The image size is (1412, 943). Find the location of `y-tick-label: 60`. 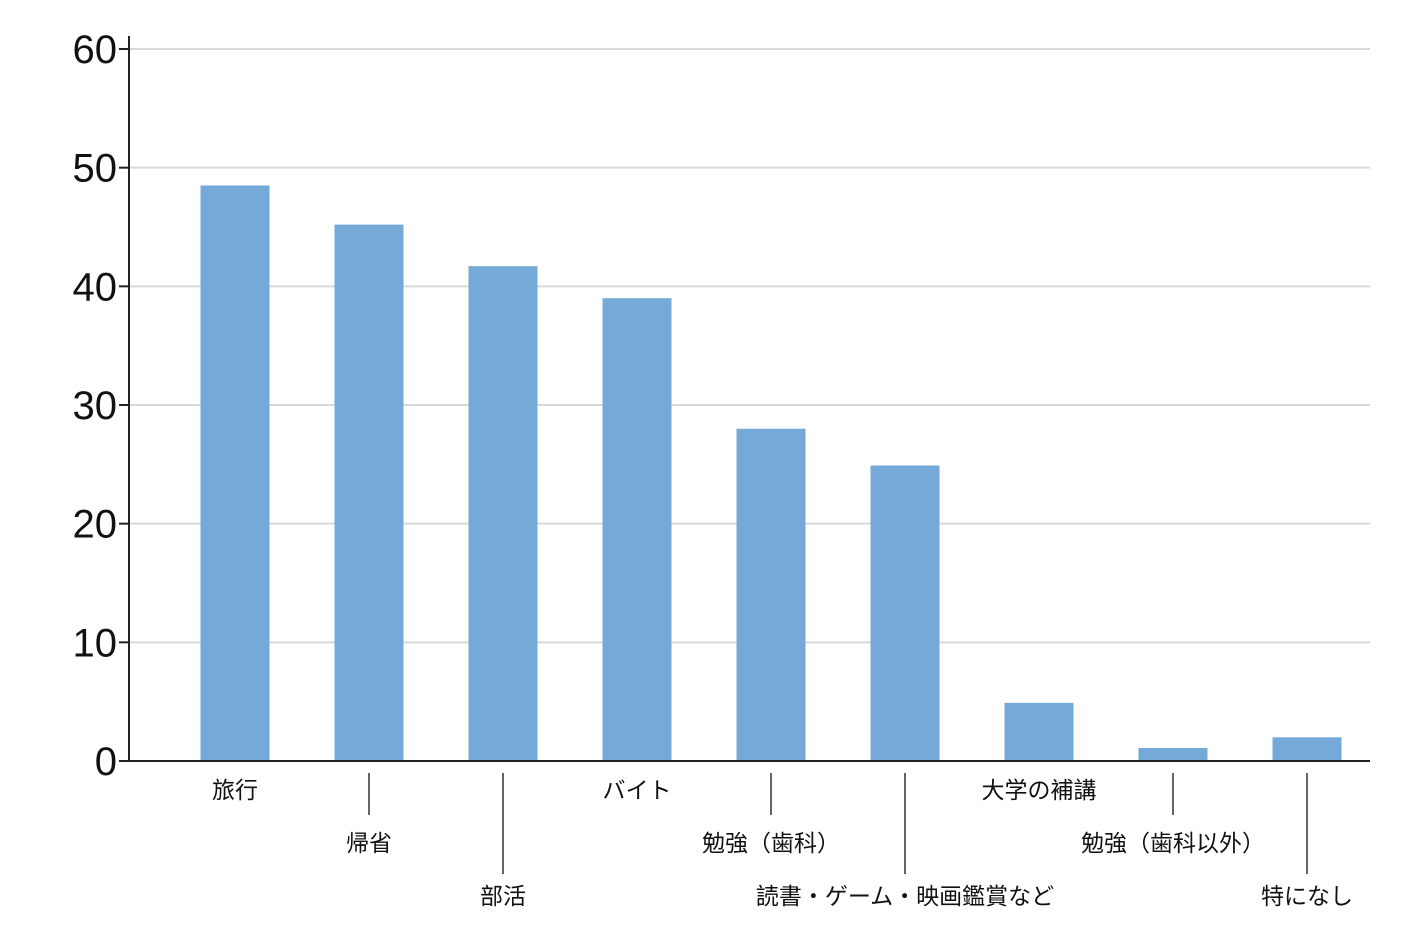

y-tick-label: 60 is located at coordinates (95, 50).